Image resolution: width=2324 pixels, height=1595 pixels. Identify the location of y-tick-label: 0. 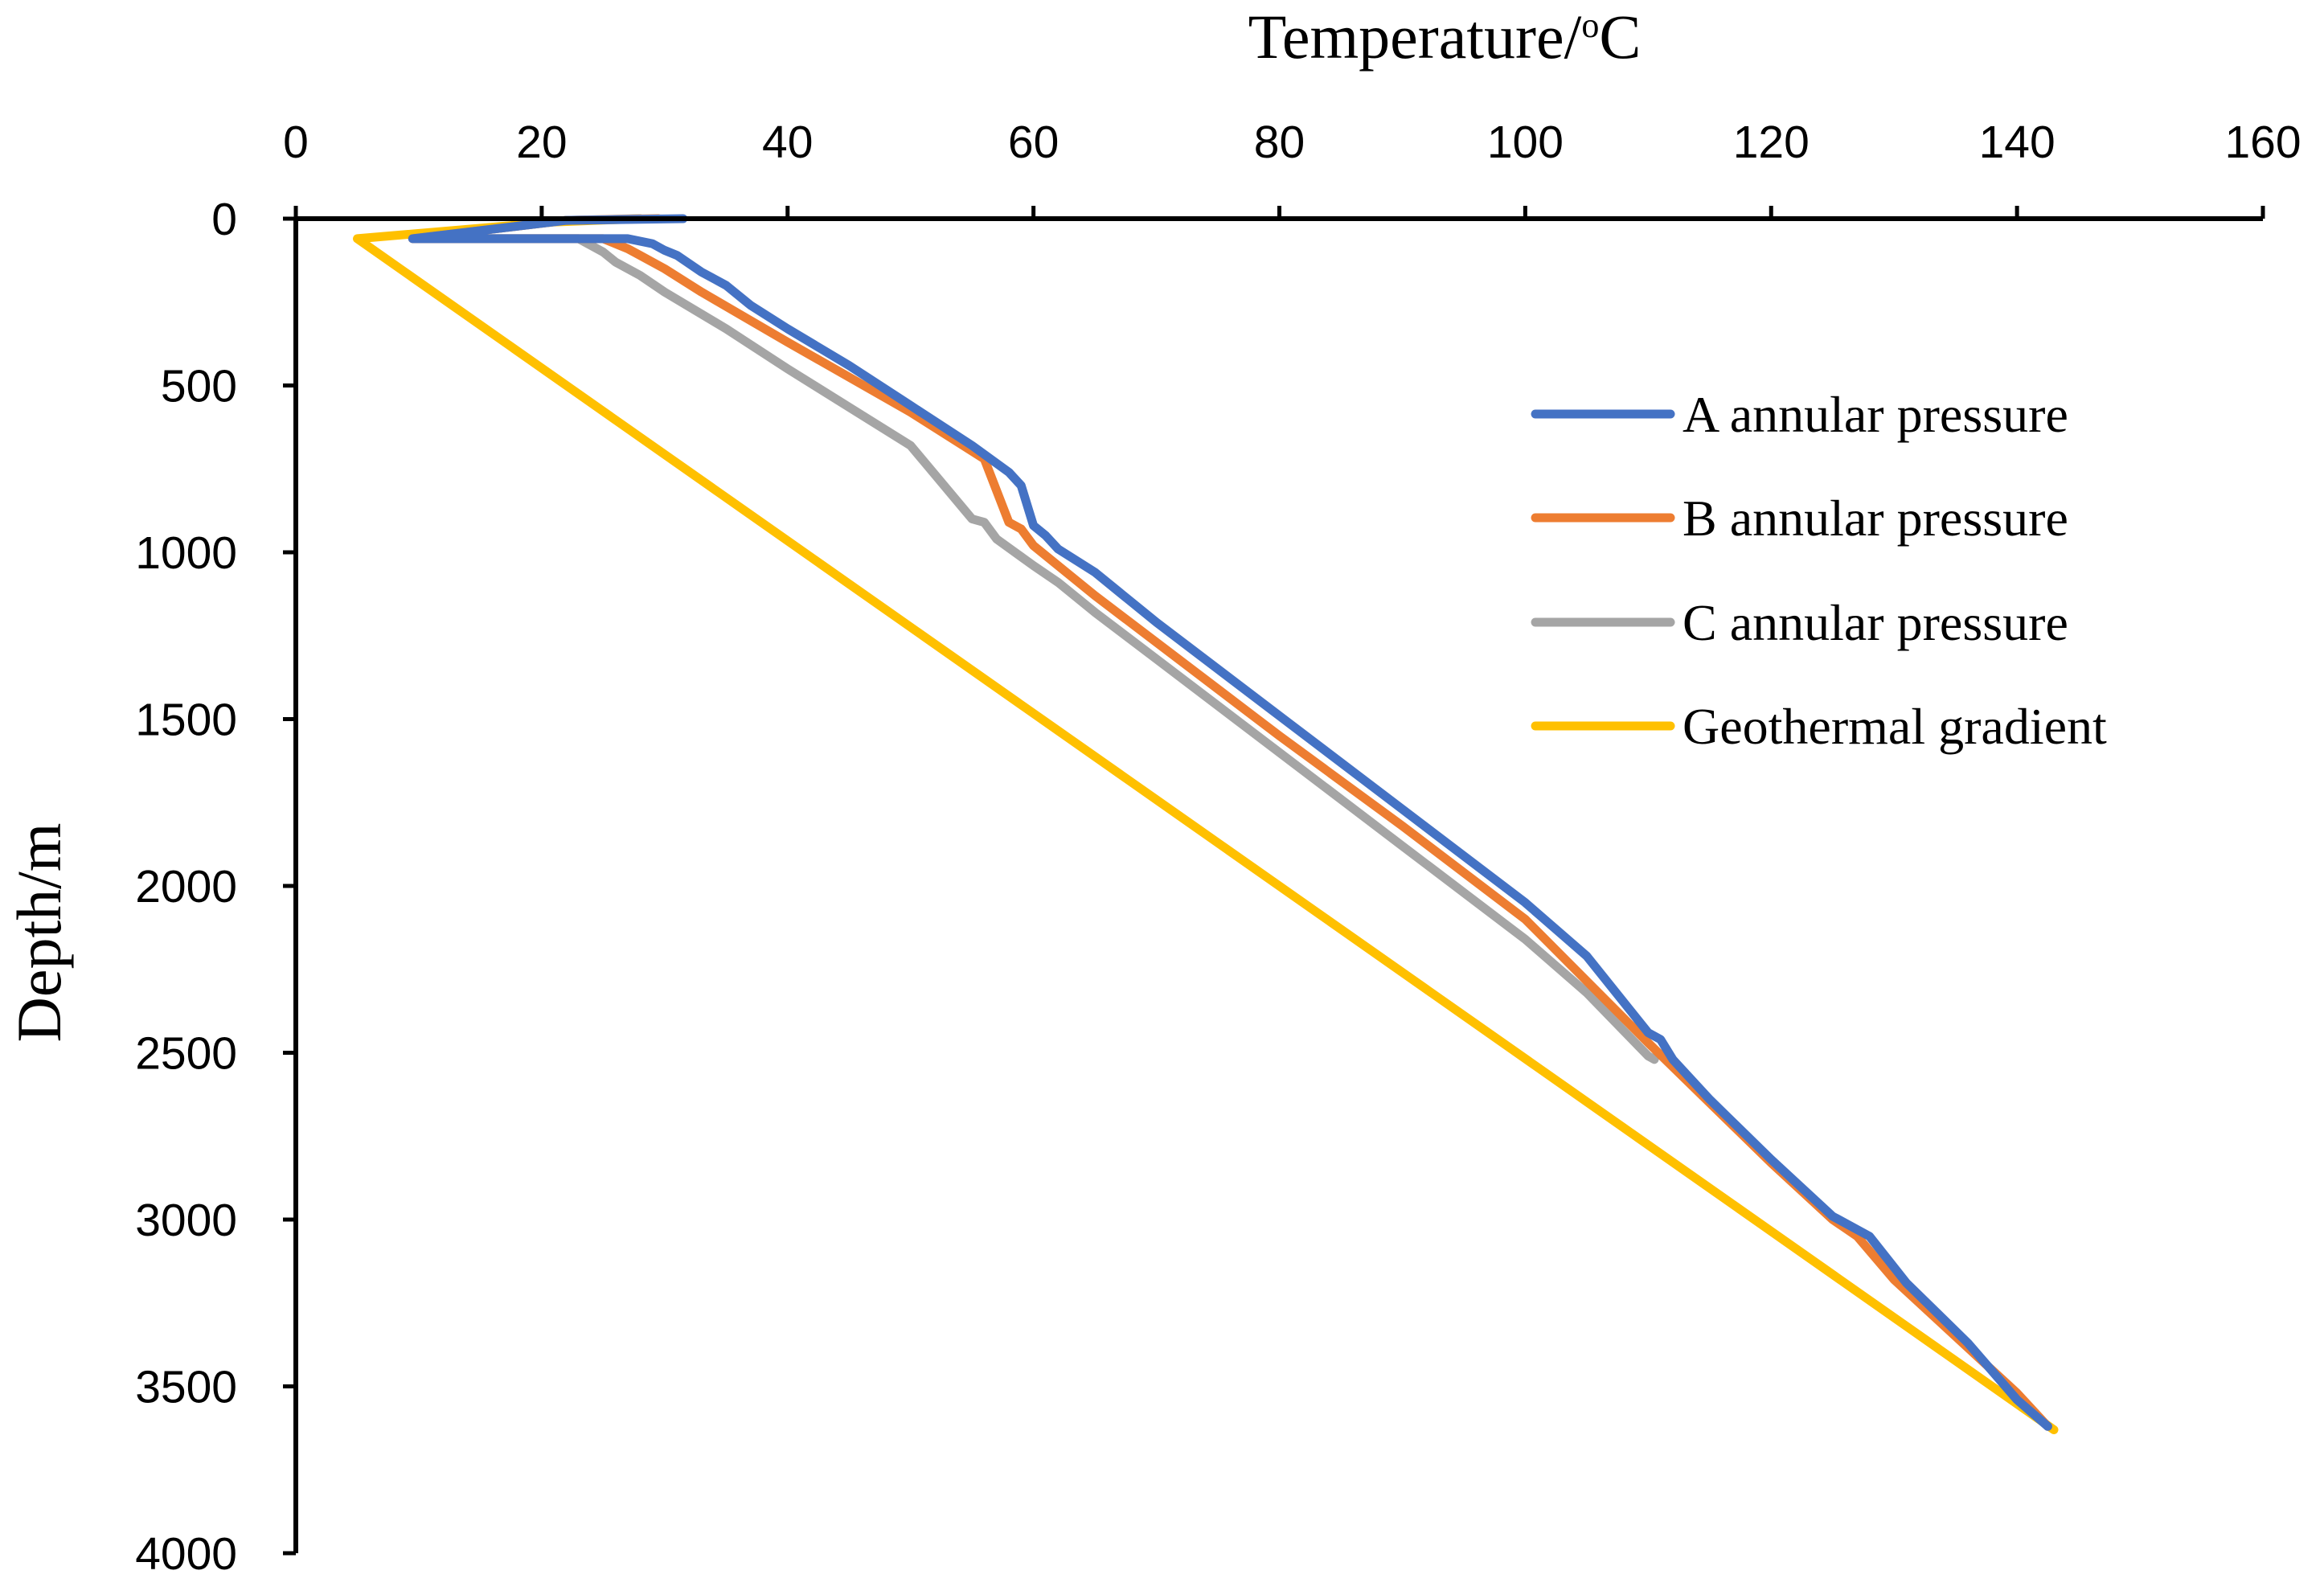
(224, 219).